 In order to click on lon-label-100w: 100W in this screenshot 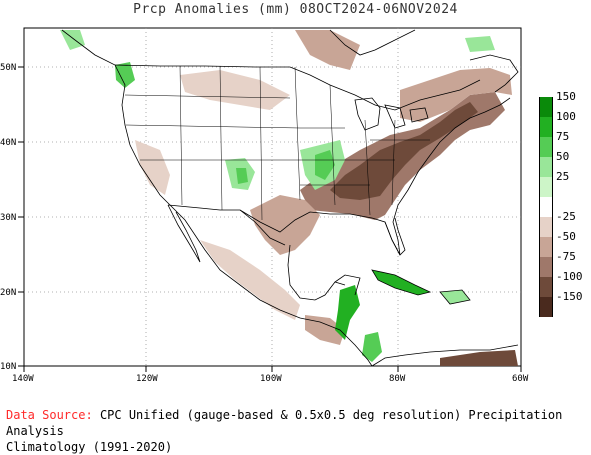, I will do `click(271, 379)`.